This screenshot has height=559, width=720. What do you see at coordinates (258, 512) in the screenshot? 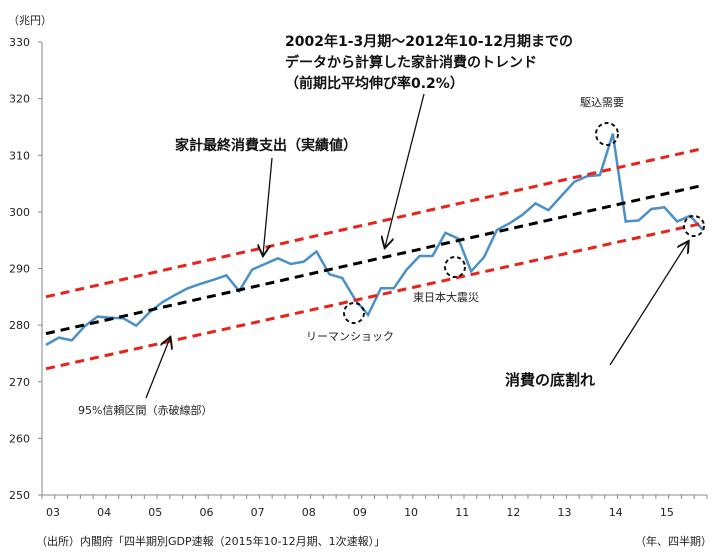
I see `x-tick-label: 07` at bounding box center [258, 512].